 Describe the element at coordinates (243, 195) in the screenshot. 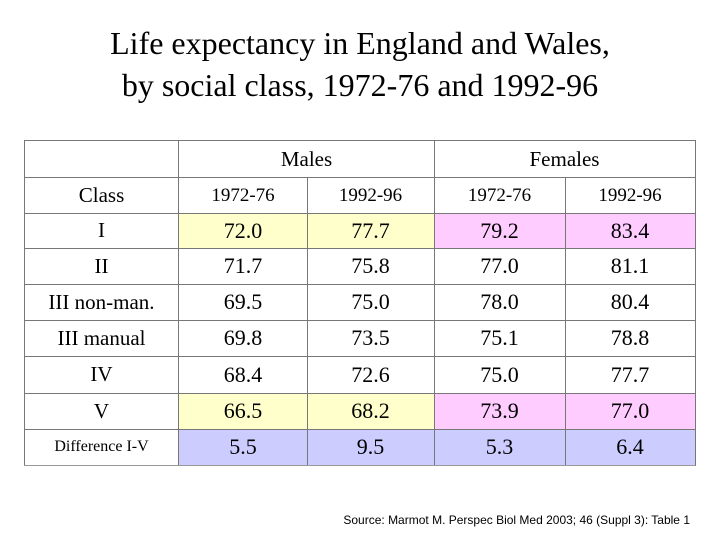

I see `column-header-males-1972: 1972-76` at that location.